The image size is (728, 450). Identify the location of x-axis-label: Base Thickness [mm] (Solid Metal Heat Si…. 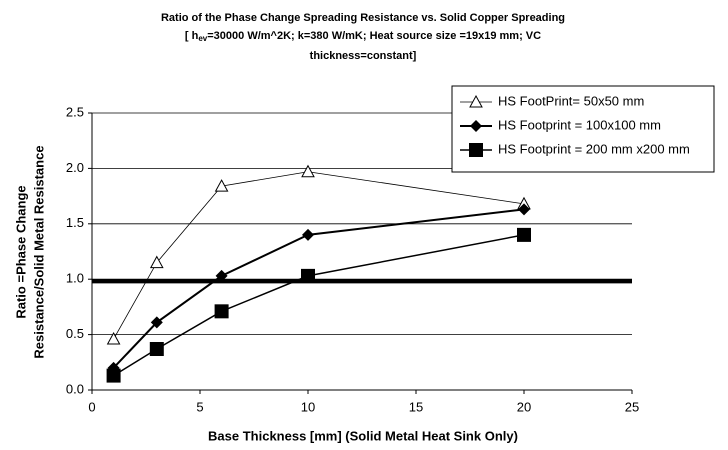
(363, 435).